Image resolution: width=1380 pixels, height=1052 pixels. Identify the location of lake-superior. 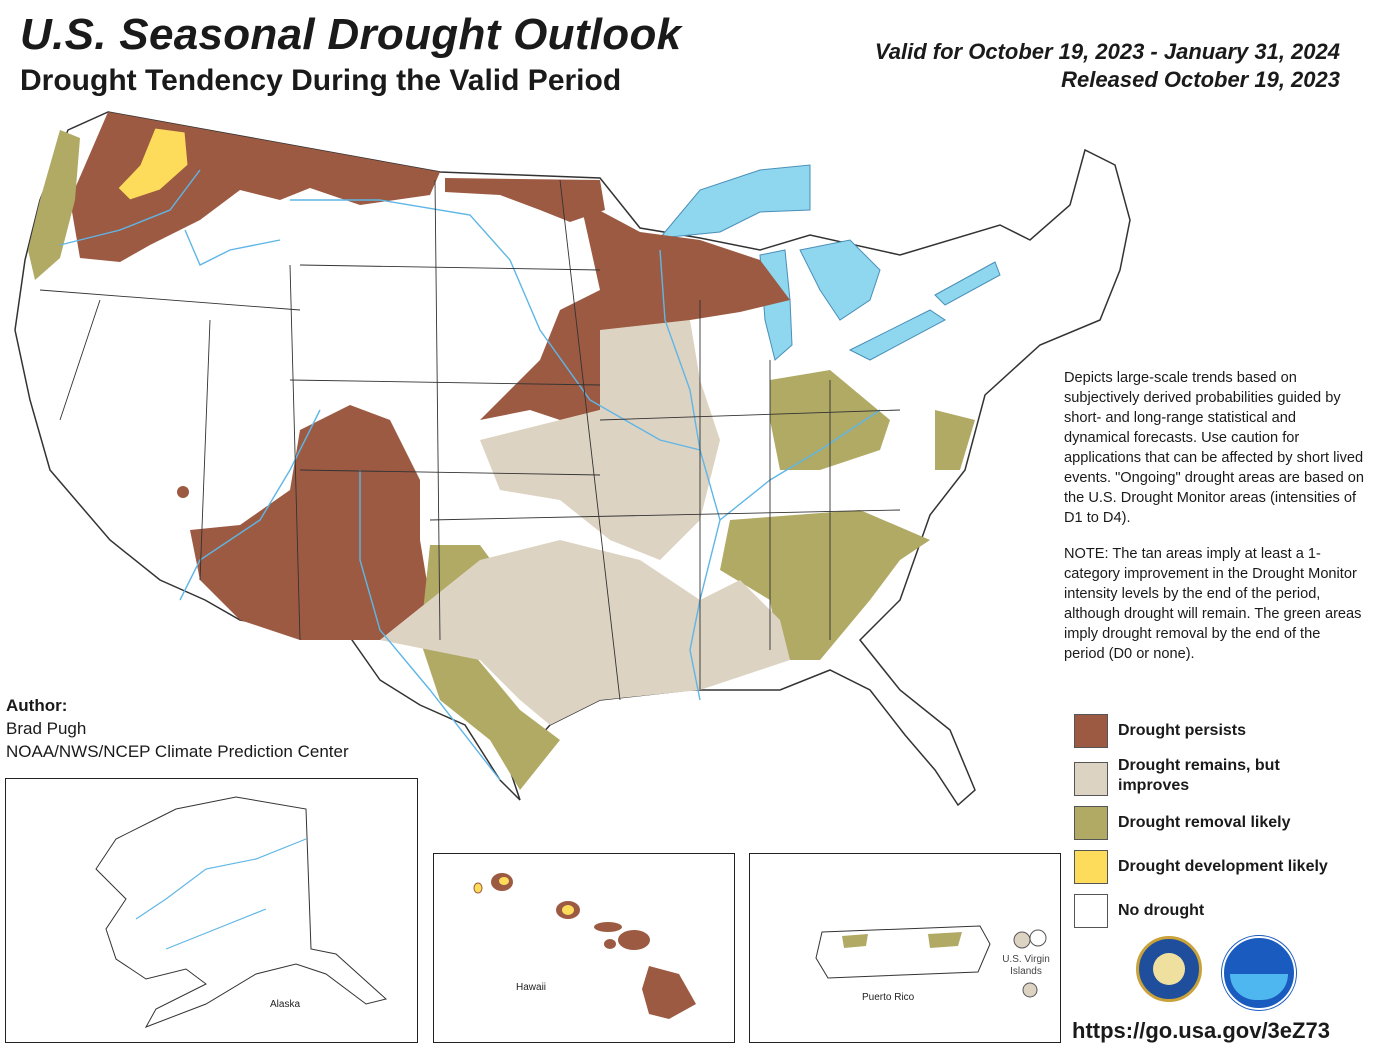
(734, 201).